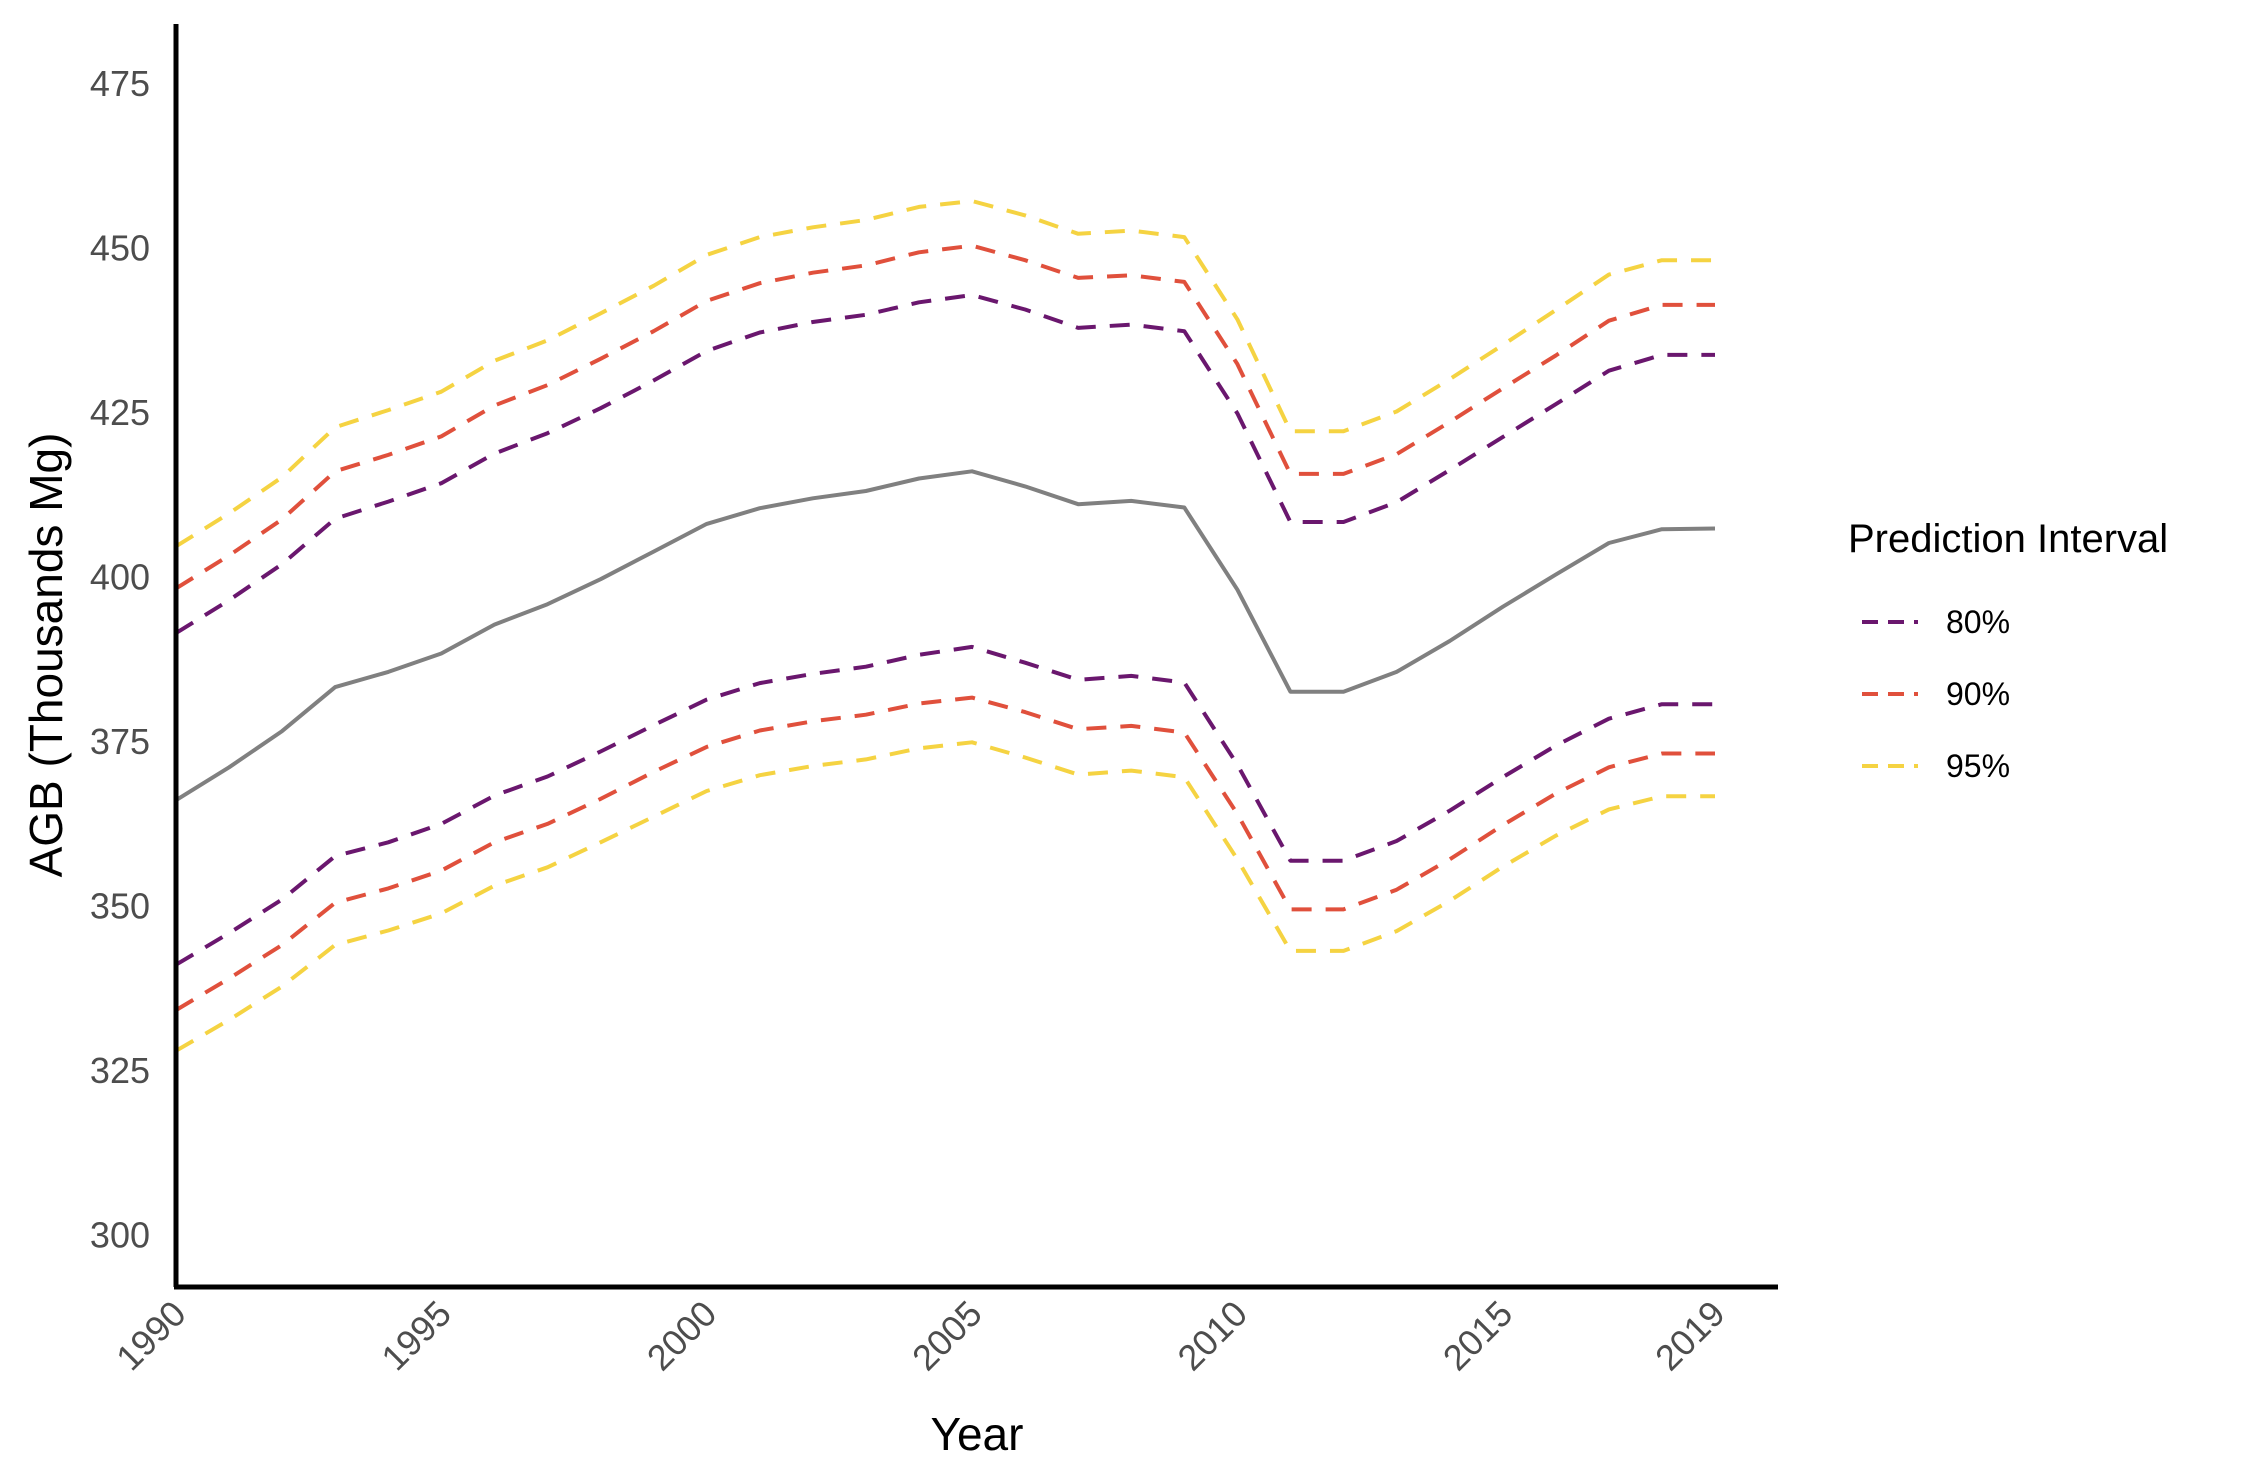 The image size is (2244, 1476). What do you see at coordinates (120, 1234) in the screenshot?
I see `y-tick-label: 300` at bounding box center [120, 1234].